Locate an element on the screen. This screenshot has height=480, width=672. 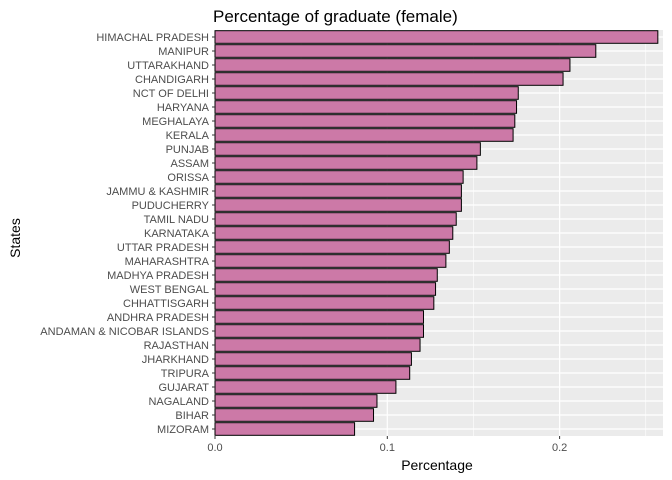
y-tick-label: TRIPURA is located at coordinates (185, 374).